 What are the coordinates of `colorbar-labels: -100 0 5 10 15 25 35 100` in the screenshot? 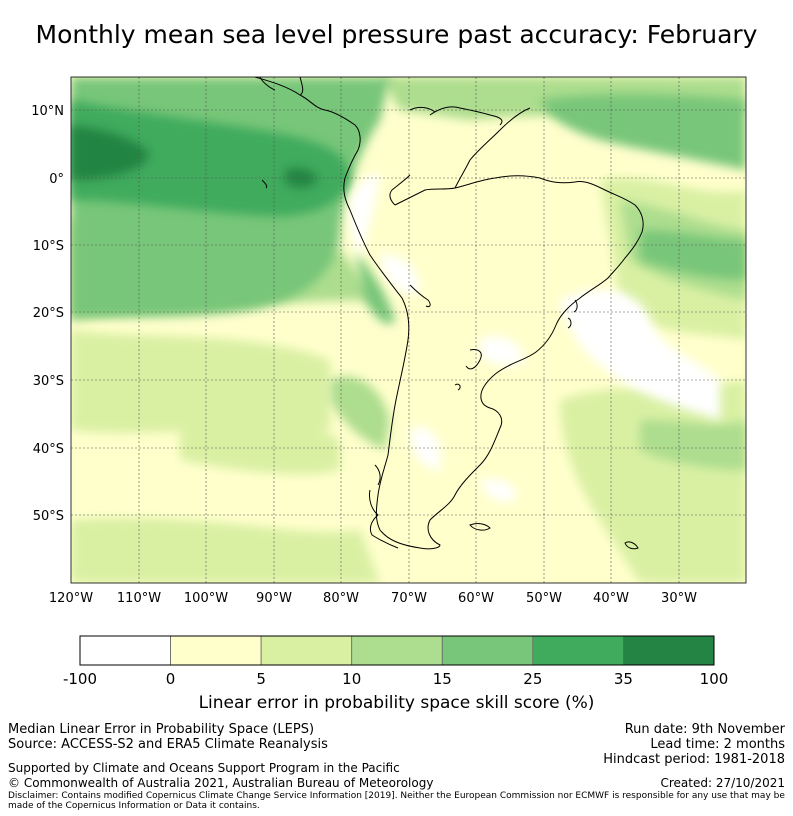 It's located at (395, 679).